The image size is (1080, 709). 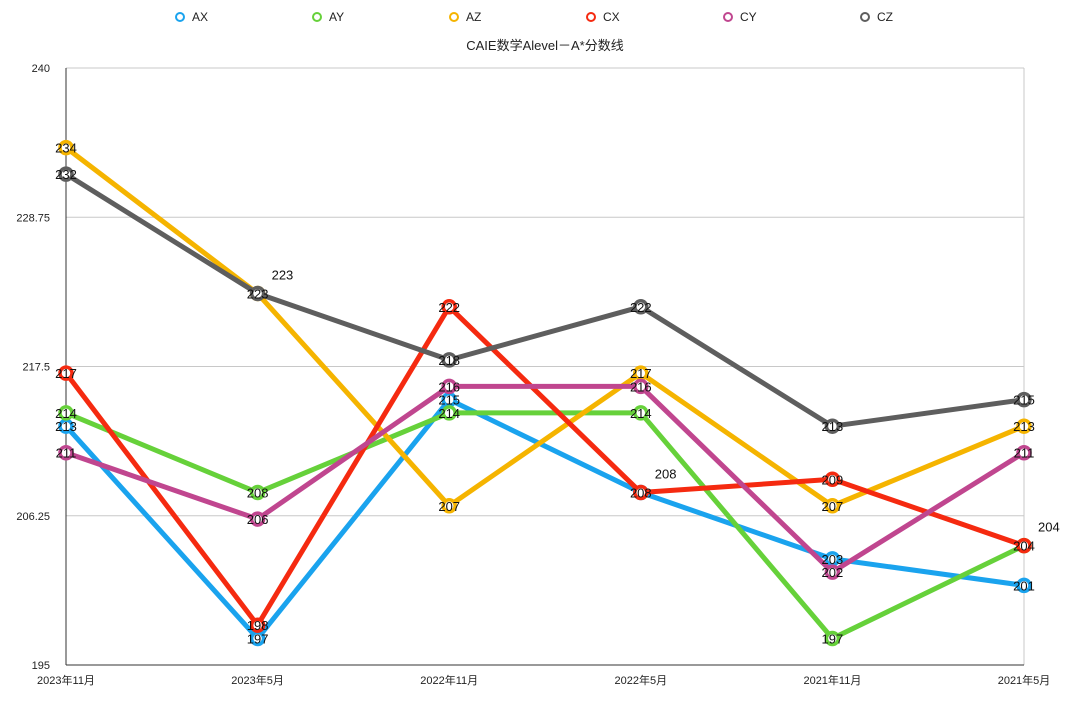 I want to click on data-label: 223, so click(x=258, y=294).